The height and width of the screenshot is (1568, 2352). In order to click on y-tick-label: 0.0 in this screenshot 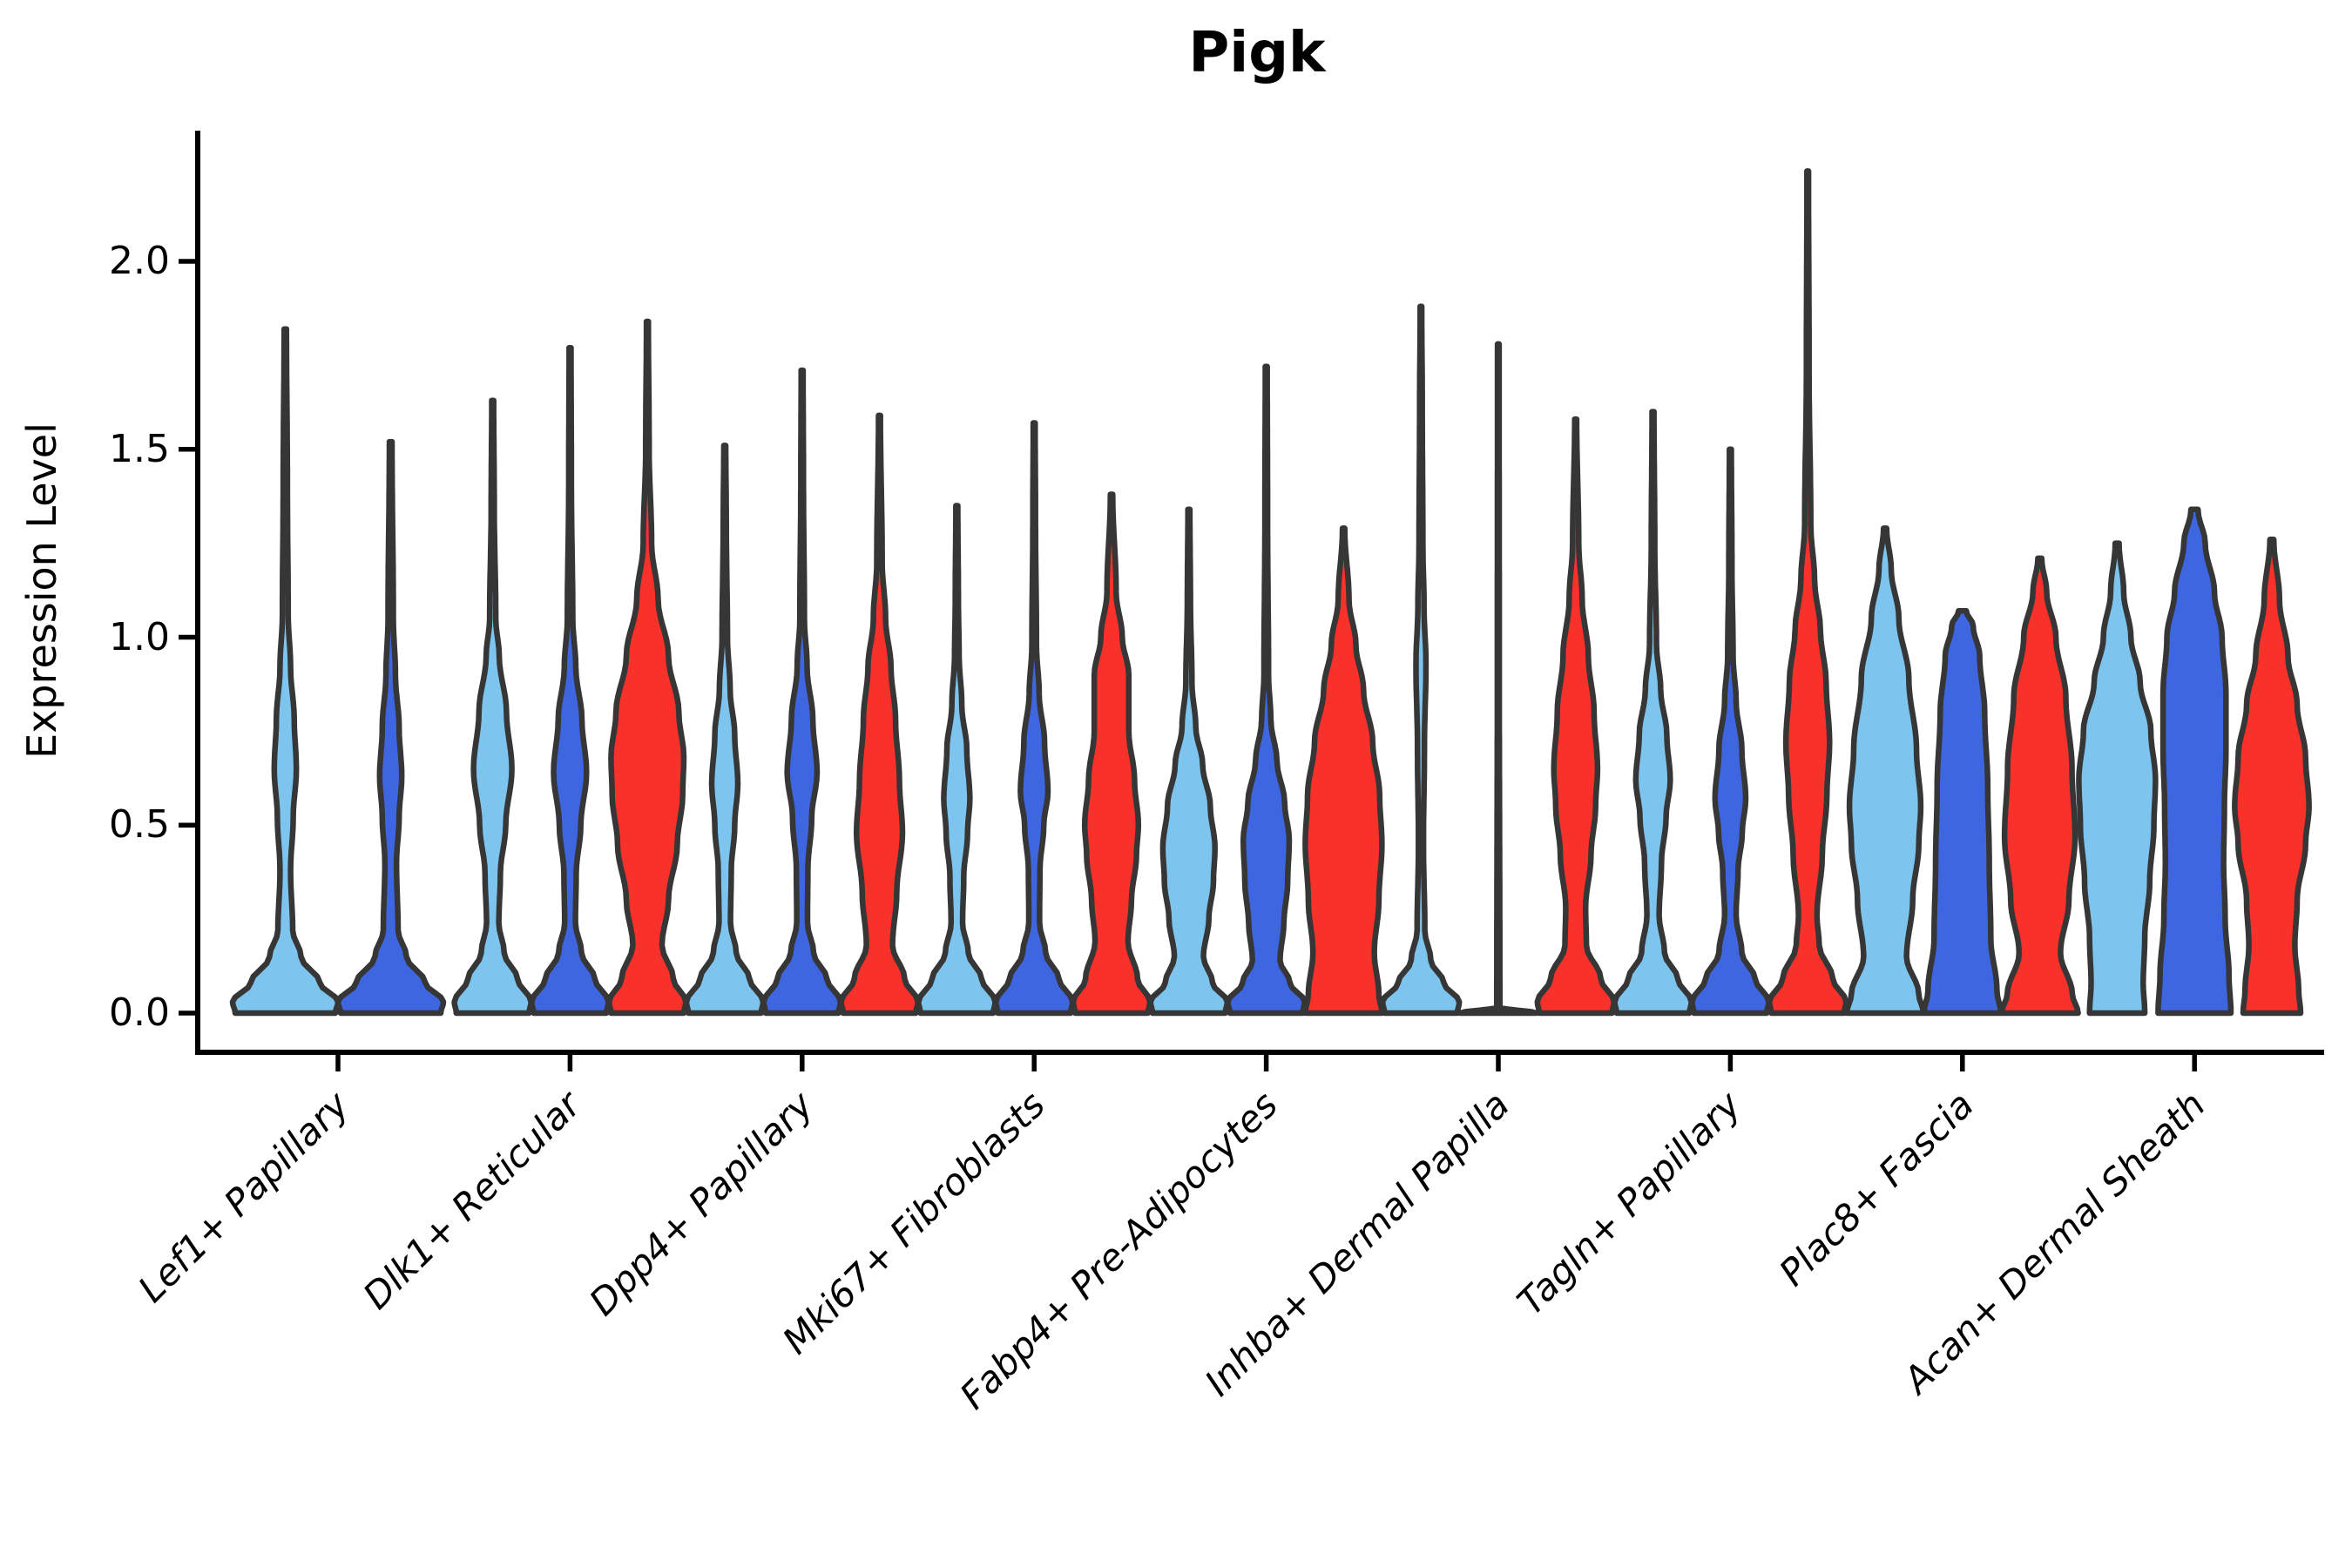, I will do `click(139, 1013)`.